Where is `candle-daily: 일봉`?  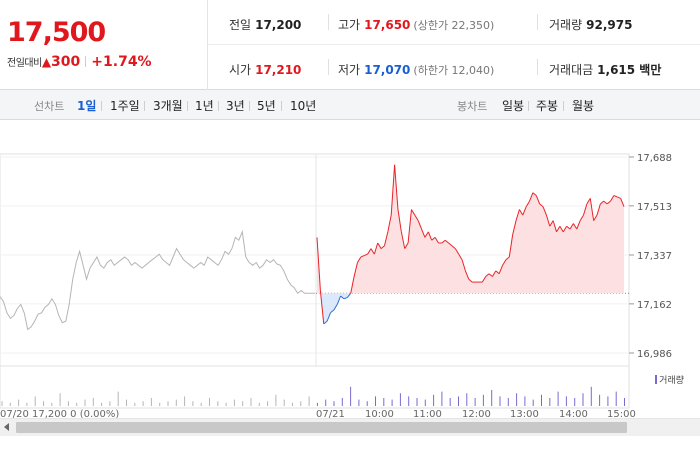 candle-daily: 일봉 is located at coordinates (513, 106).